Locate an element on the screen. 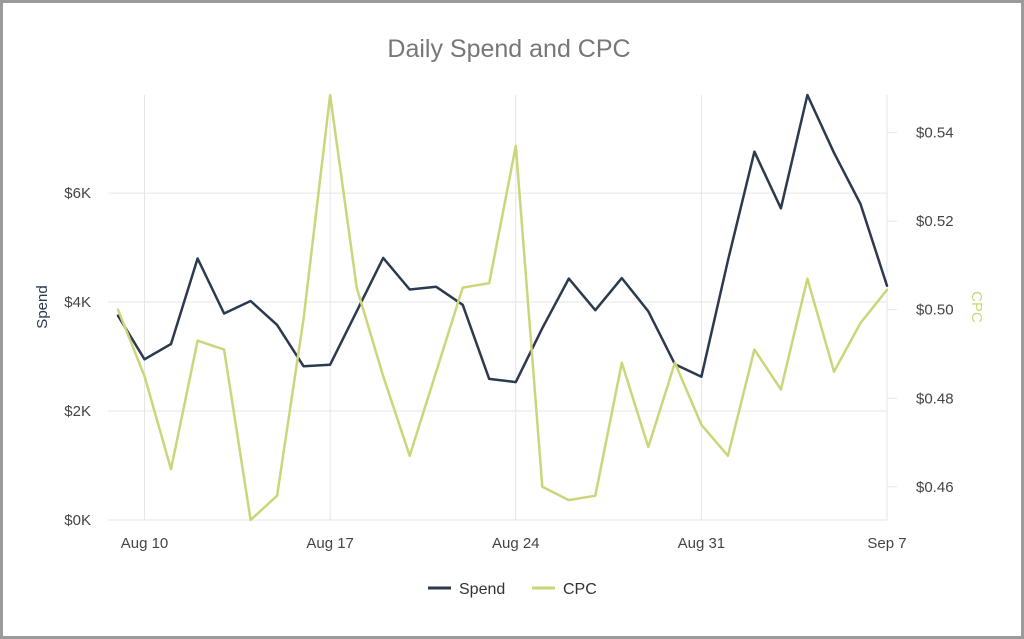  x-tick-label-4: Sep 7 is located at coordinates (886, 543).